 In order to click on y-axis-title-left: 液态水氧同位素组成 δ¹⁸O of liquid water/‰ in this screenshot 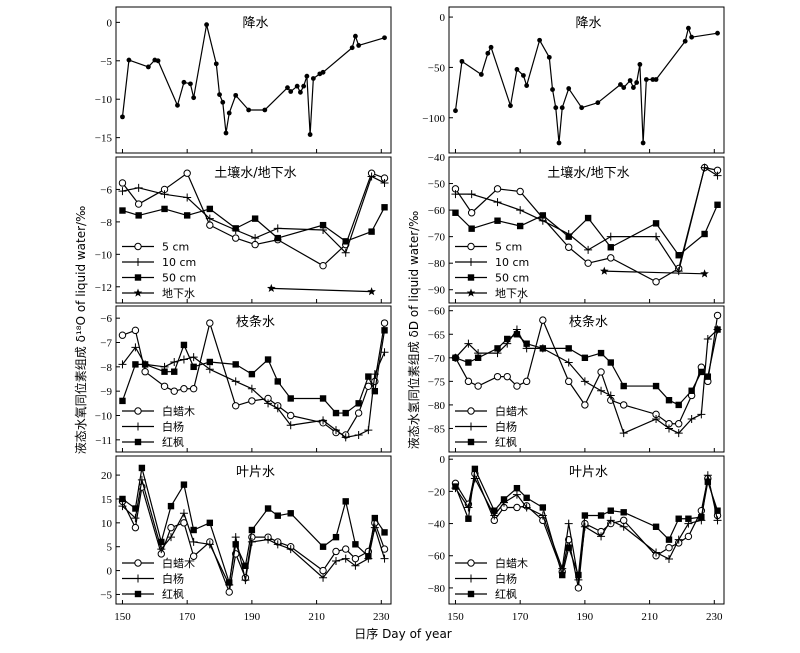, I will do `click(80, 330)`.